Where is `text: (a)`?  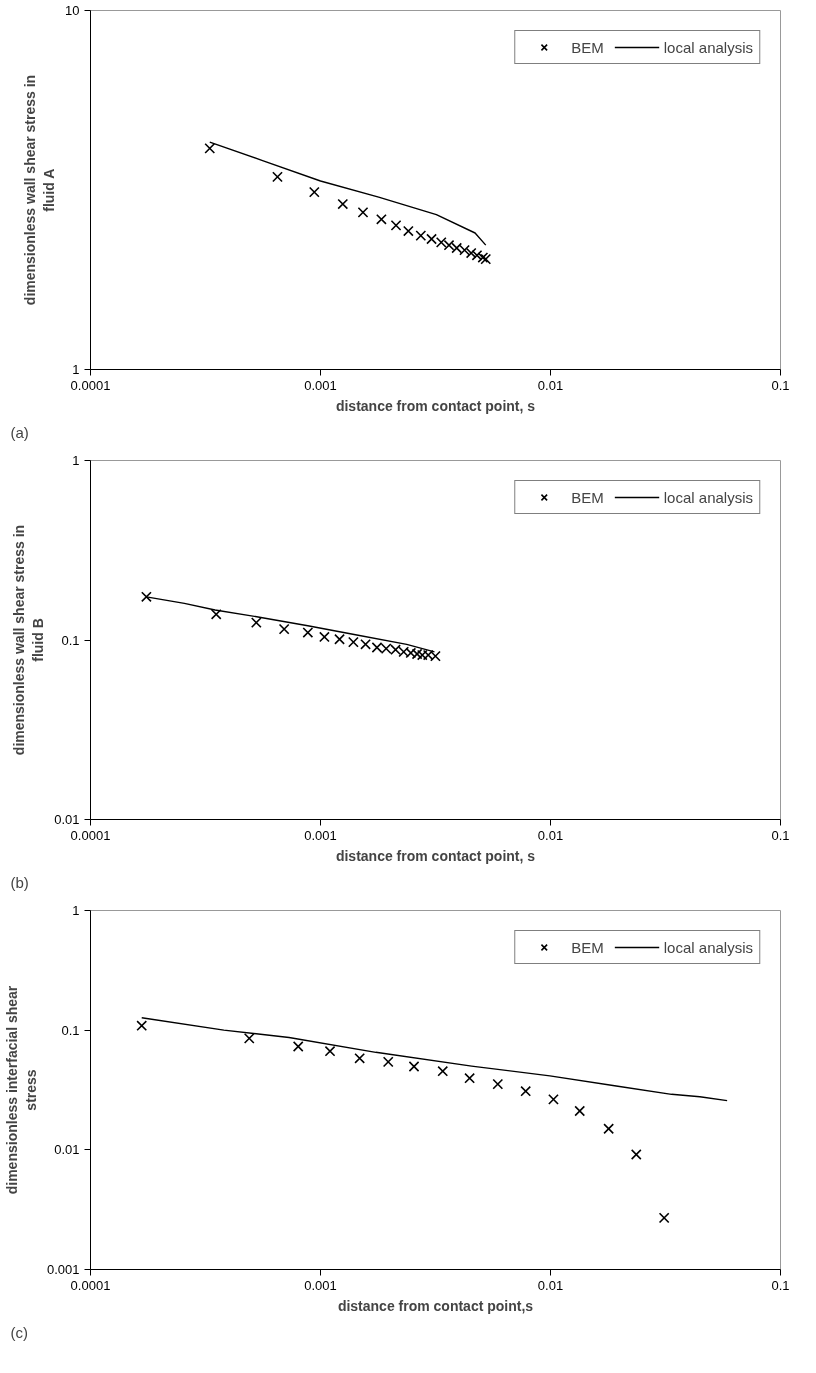
text: (a) is located at coordinates (19, 432).